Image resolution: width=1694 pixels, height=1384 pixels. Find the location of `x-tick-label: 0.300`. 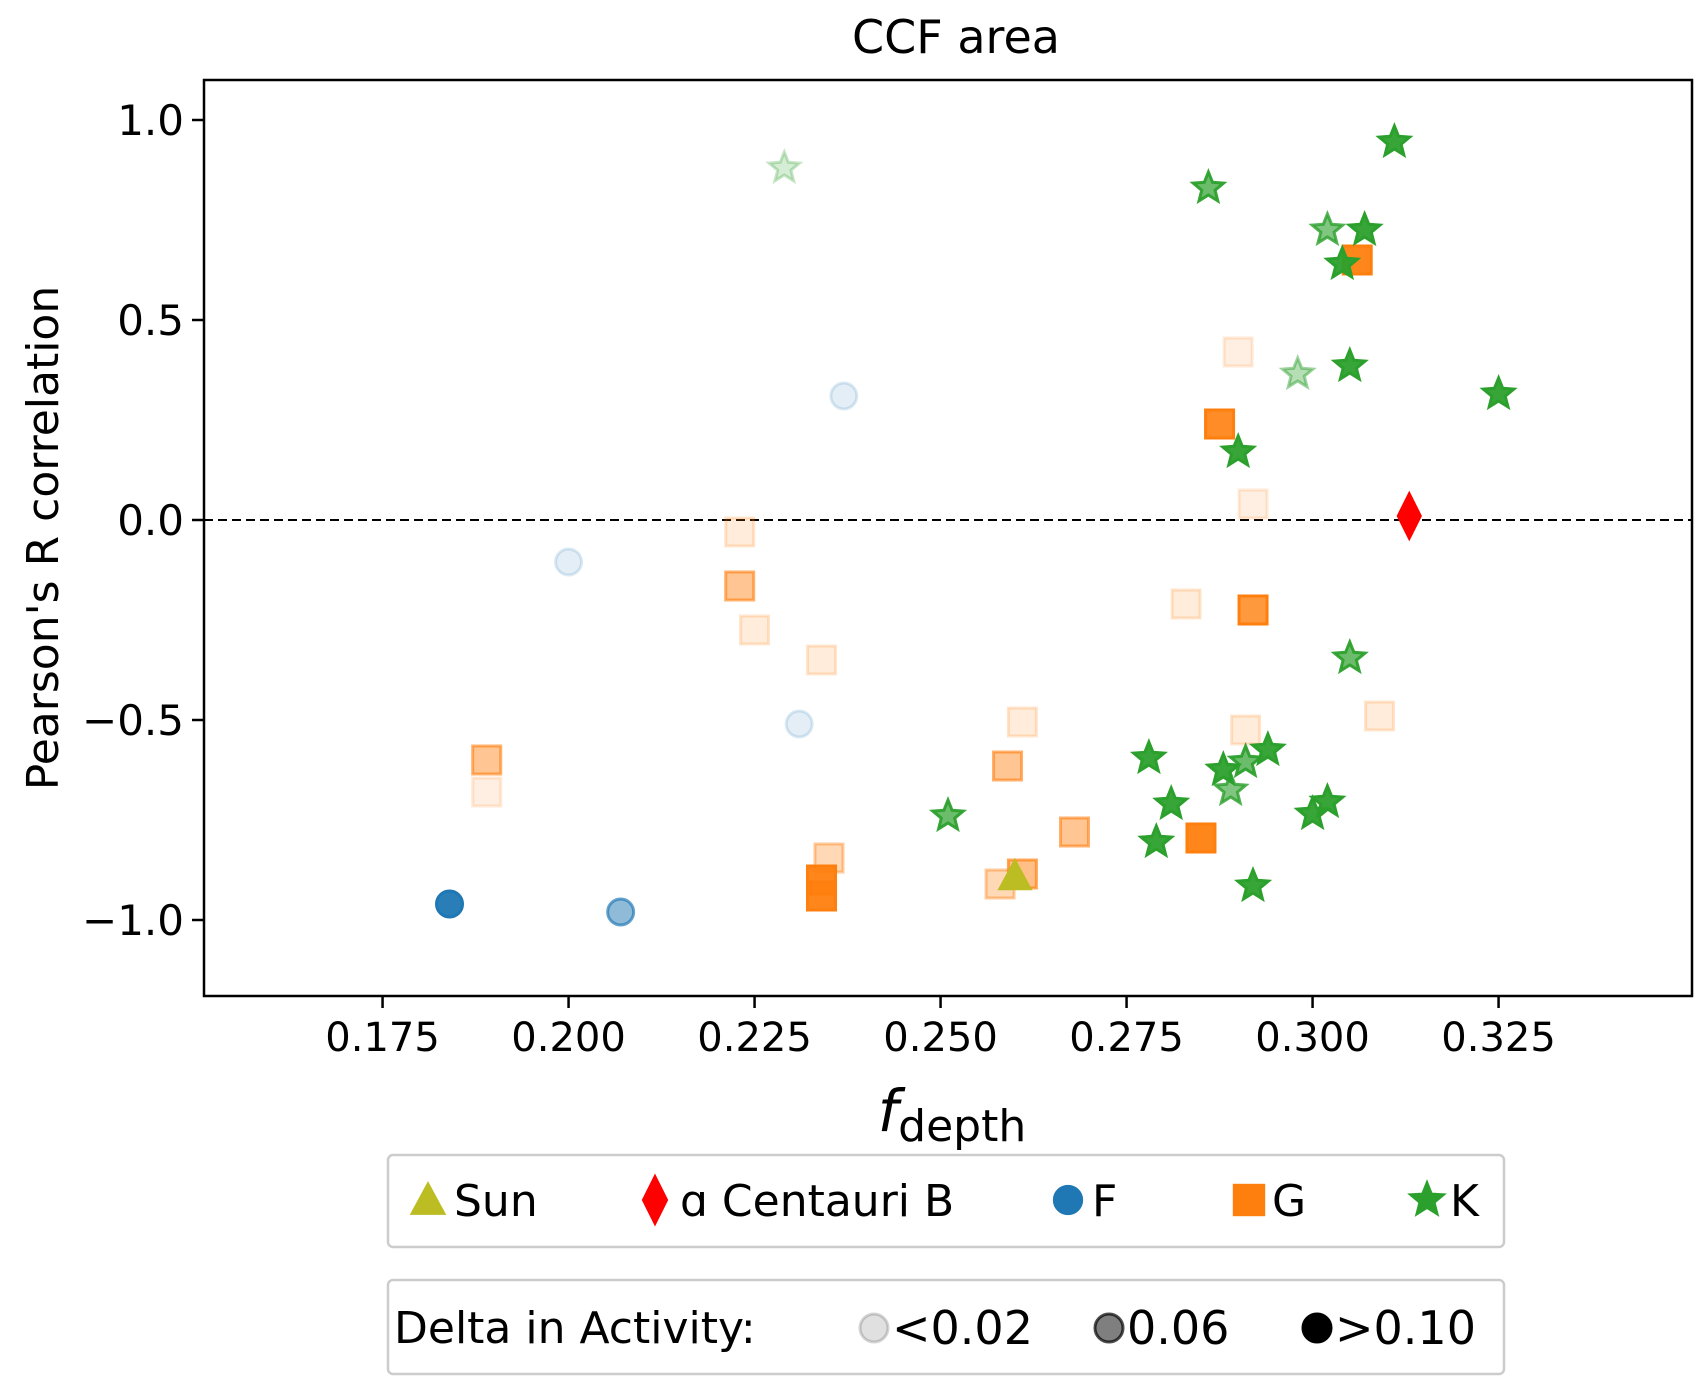

x-tick-label: 0.300 is located at coordinates (1312, 1038).